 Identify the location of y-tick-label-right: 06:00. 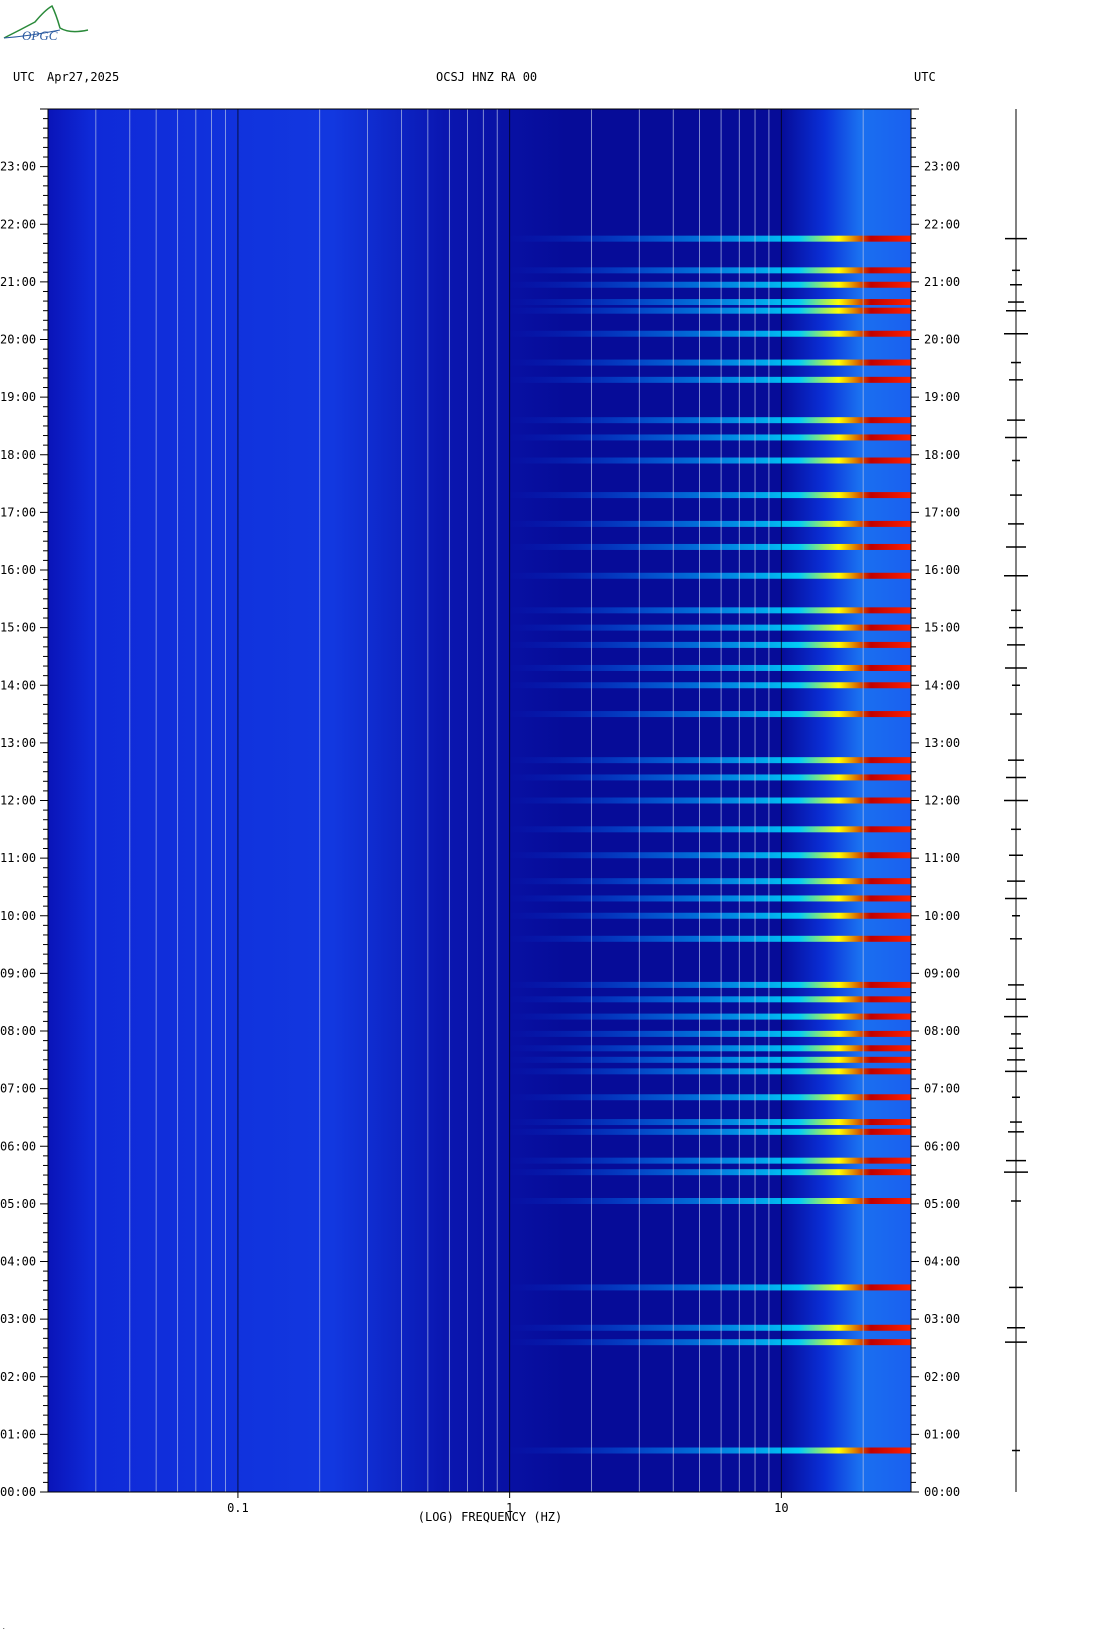
(942, 1146).